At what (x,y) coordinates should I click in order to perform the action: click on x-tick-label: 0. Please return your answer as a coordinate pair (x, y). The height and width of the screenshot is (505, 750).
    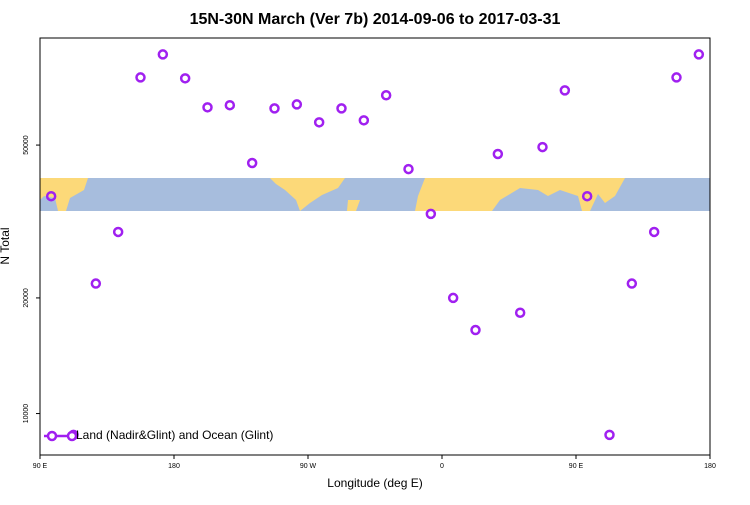
    Looking at the image, I should click on (442, 466).